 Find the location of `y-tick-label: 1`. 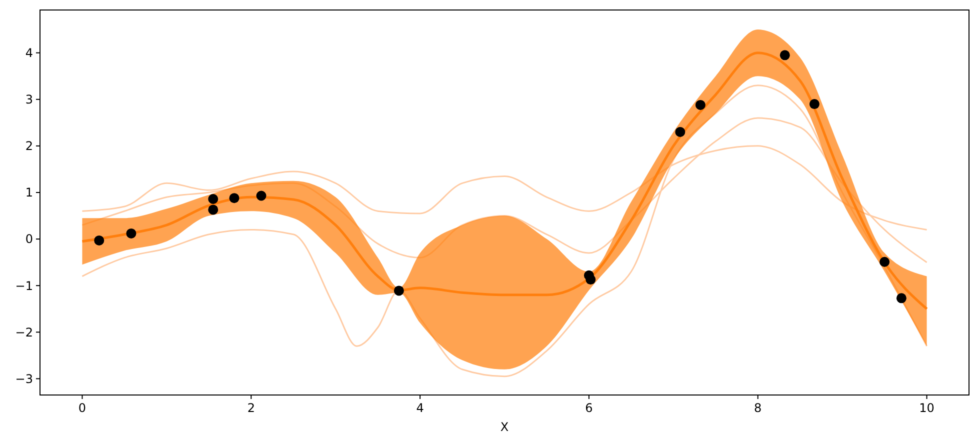

y-tick-label: 1 is located at coordinates (29, 193).